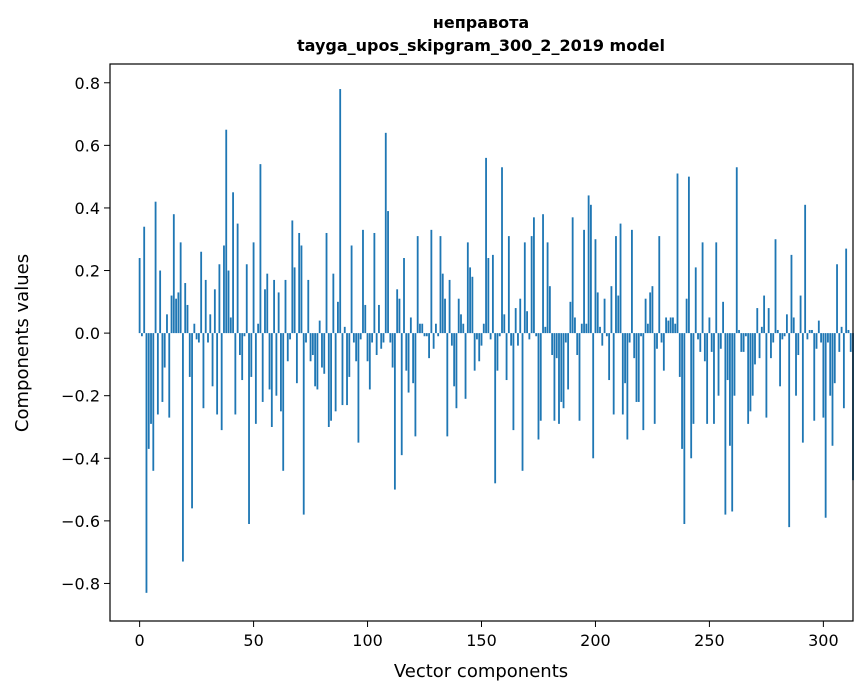 This screenshot has width=867, height=696. What do you see at coordinates (87, 145) in the screenshot?
I see `y-tick-label: 0.6` at bounding box center [87, 145].